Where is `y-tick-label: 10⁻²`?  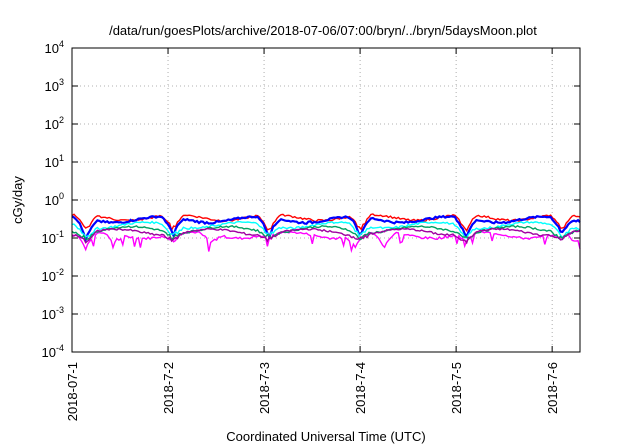
y-tick-label: 10⁻² is located at coordinates (53, 275).